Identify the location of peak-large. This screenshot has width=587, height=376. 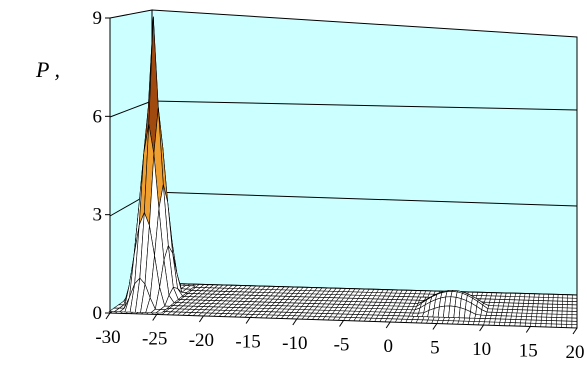
(152, 165).